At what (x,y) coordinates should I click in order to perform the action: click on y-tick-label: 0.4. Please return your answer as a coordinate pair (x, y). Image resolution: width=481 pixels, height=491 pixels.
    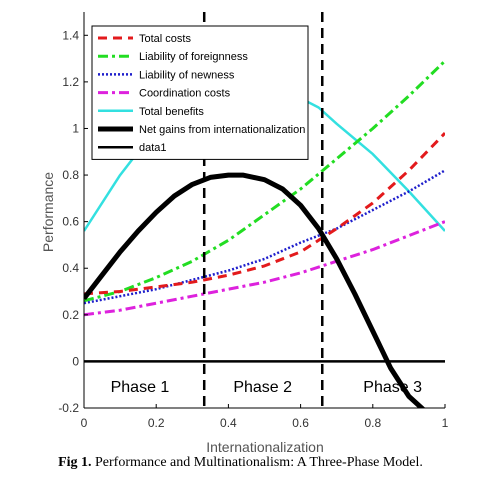
    Looking at the image, I should click on (70, 268).